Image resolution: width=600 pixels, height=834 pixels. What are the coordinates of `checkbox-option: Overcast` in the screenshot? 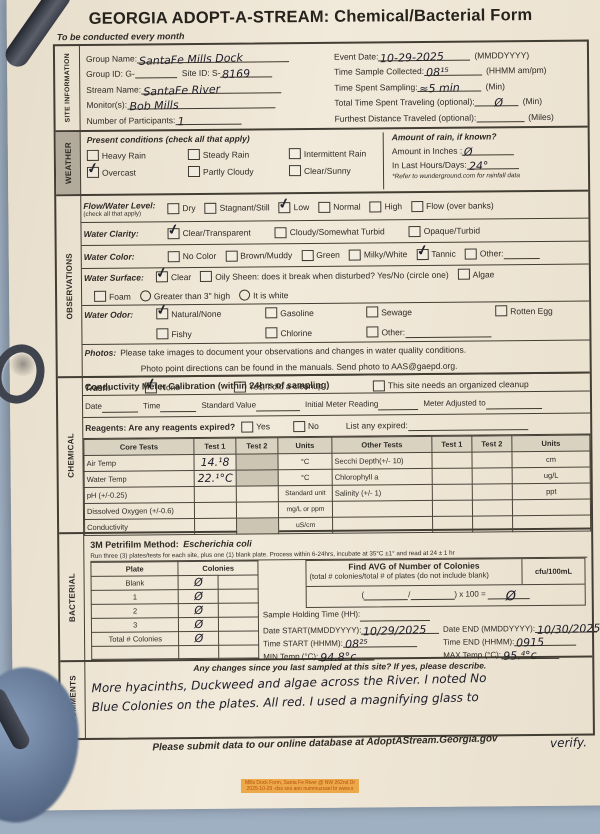 It's located at (132, 172).